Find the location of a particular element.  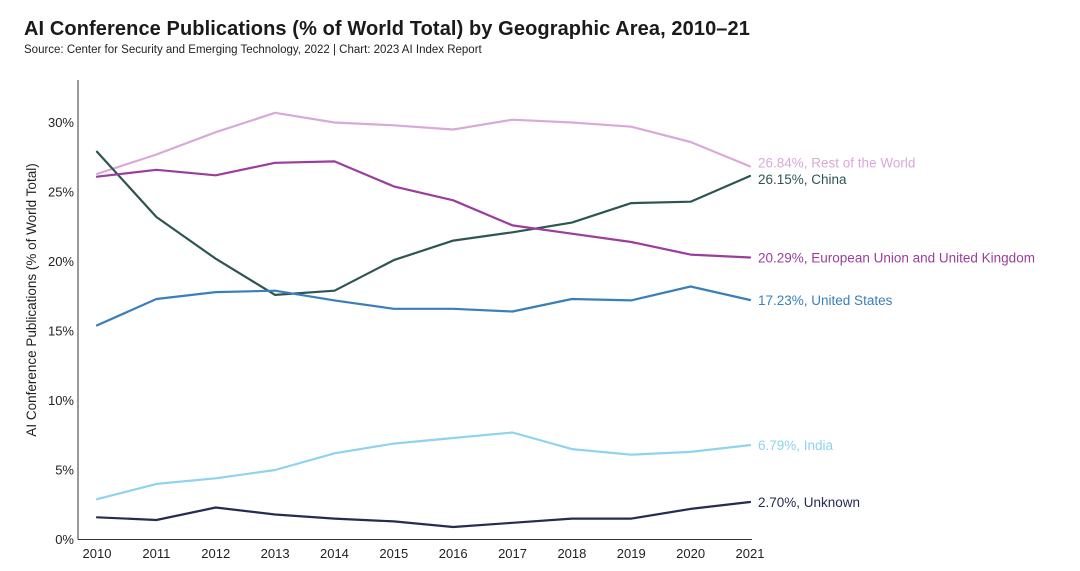

y-tick-label: 15% is located at coordinates (61, 331).